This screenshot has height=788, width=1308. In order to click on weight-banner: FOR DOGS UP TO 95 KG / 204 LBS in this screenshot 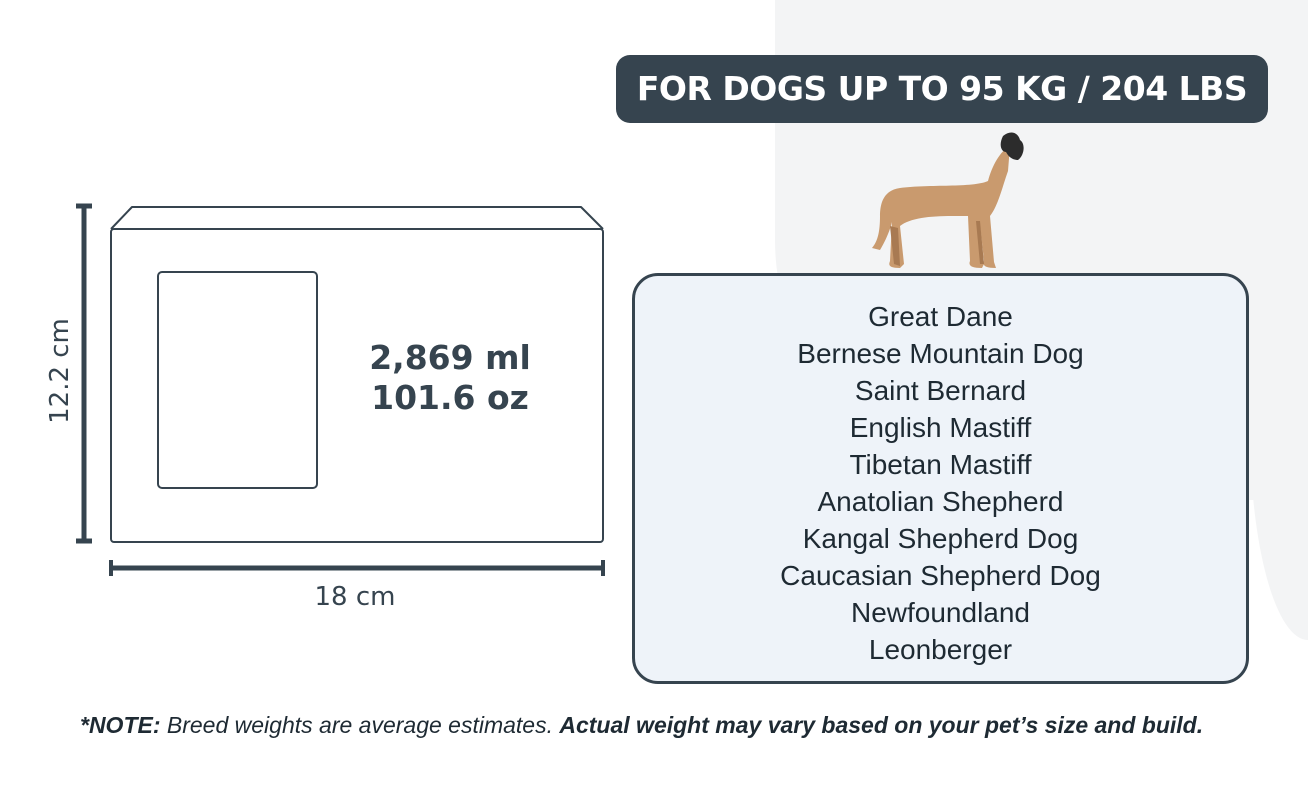, I will do `click(942, 89)`.